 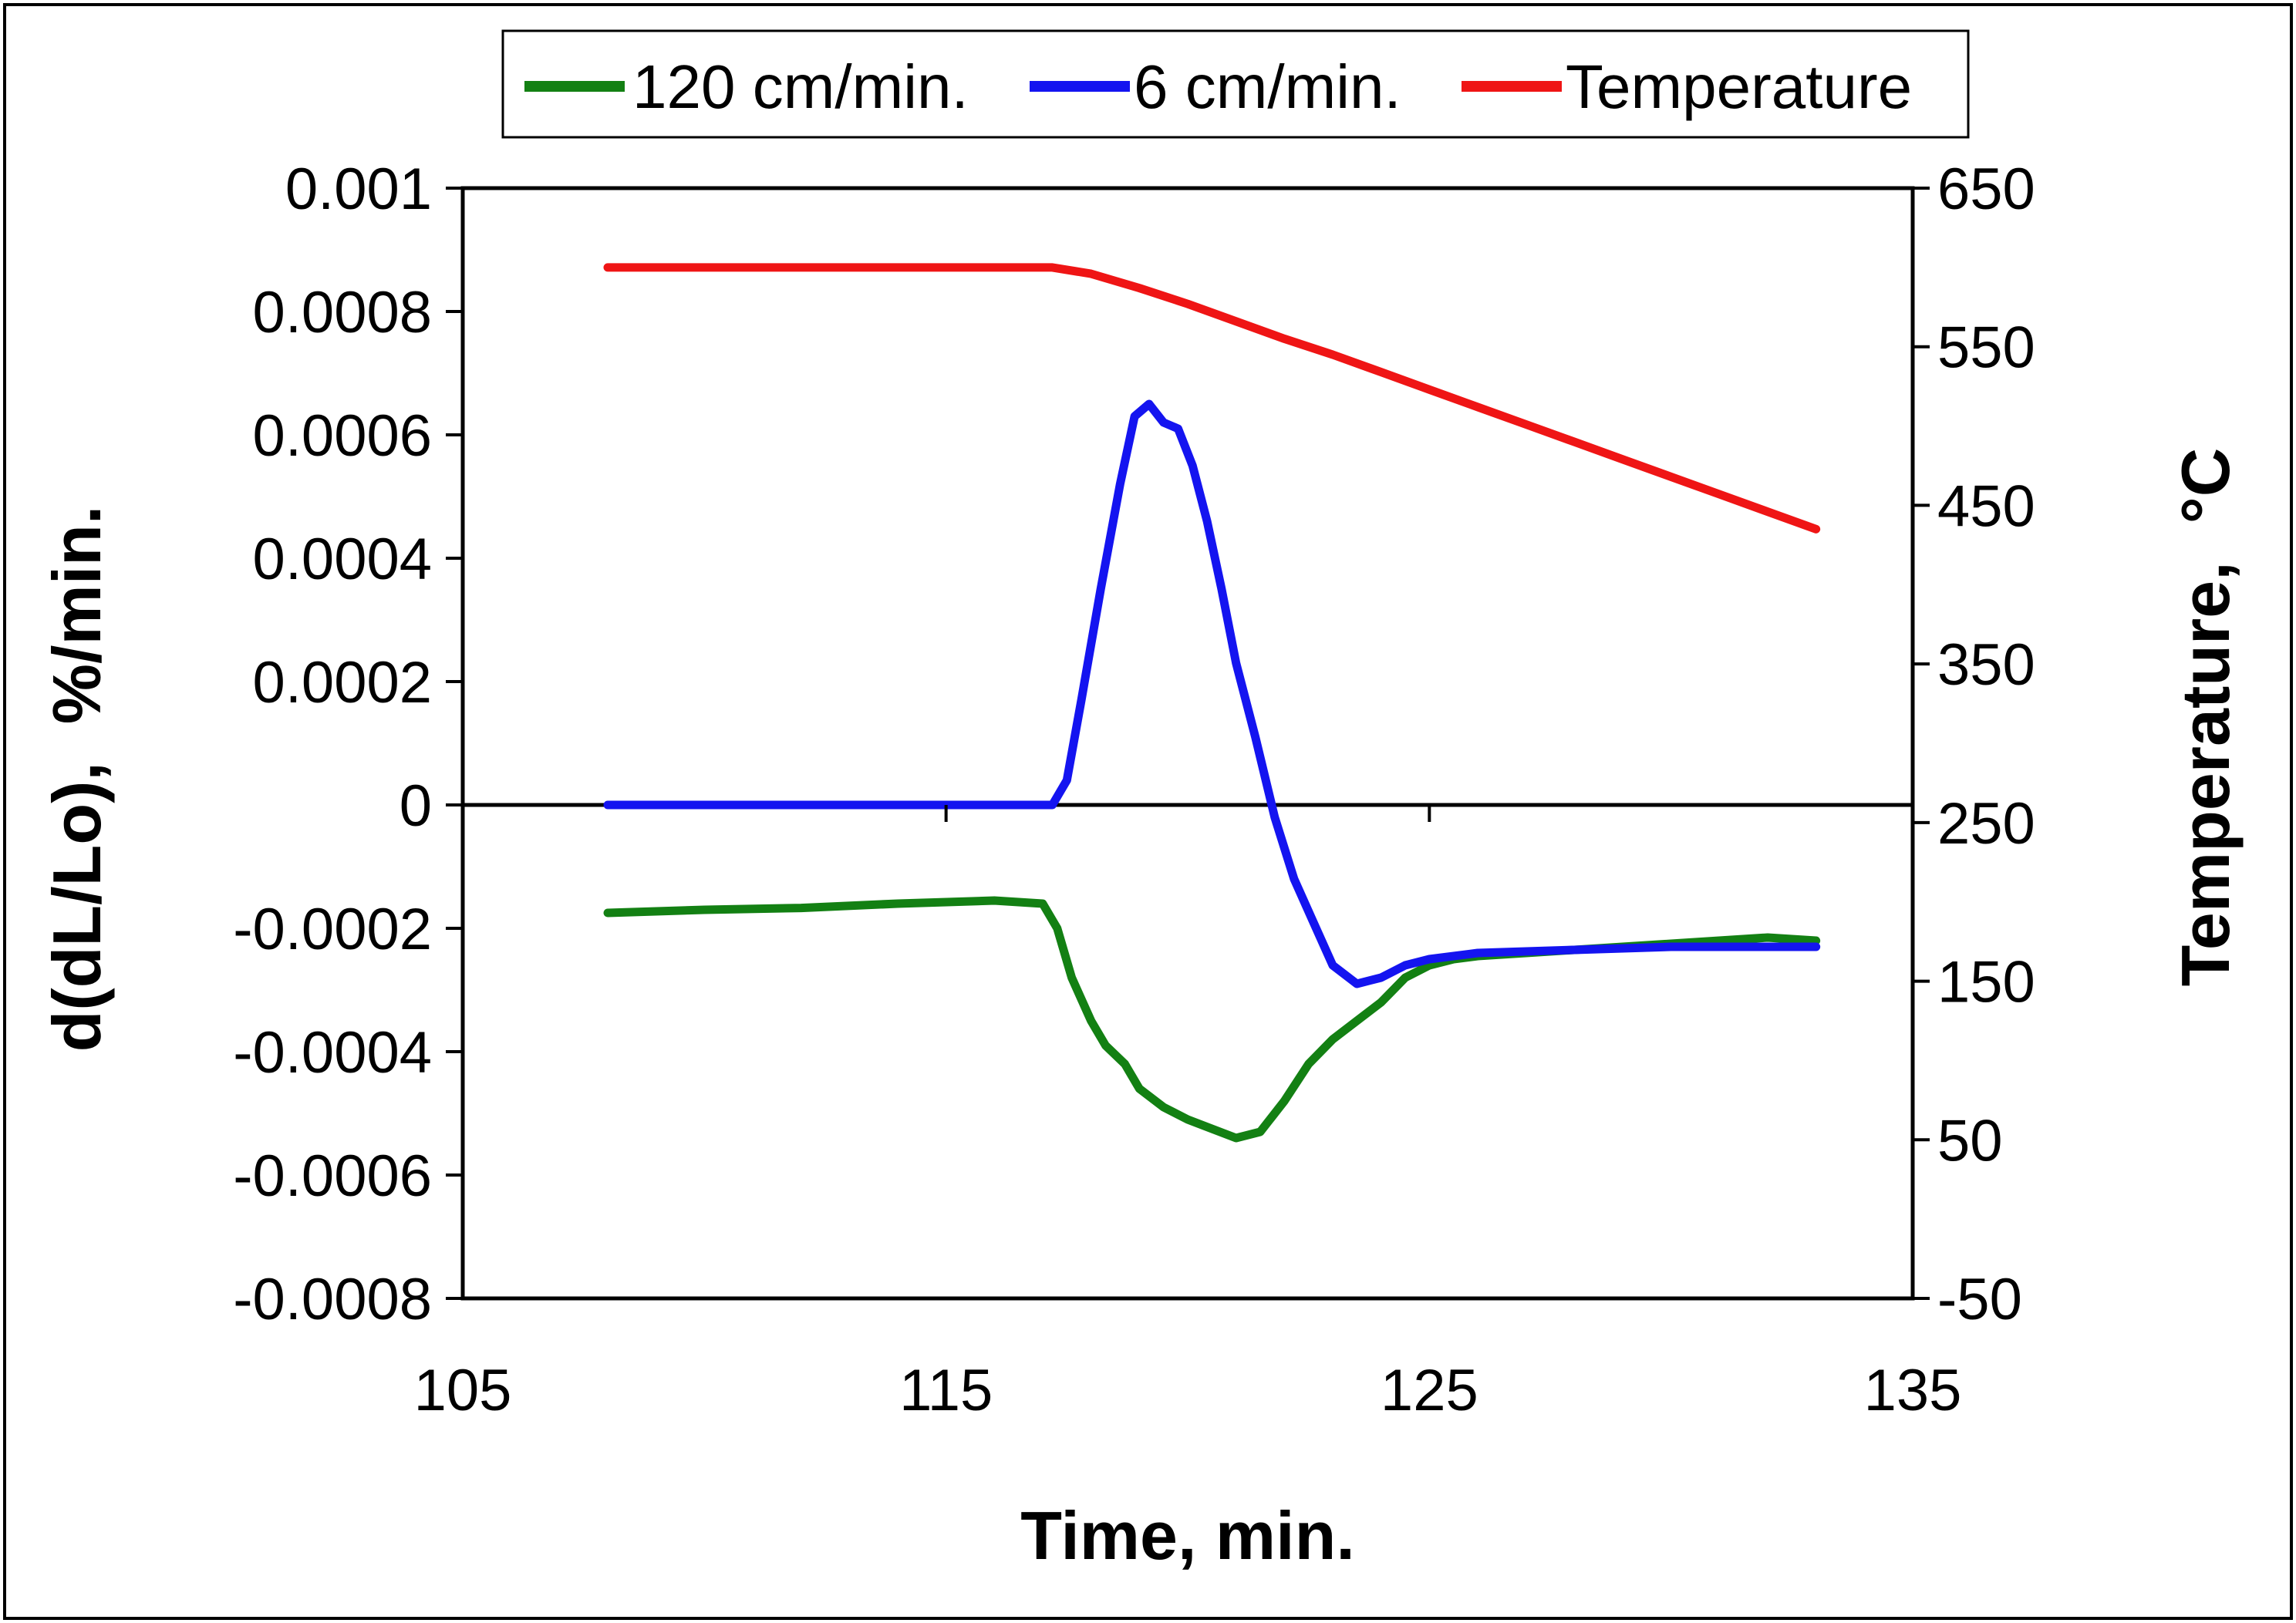 I want to click on y-tick-label: -0.0006, so click(x=332, y=1176).